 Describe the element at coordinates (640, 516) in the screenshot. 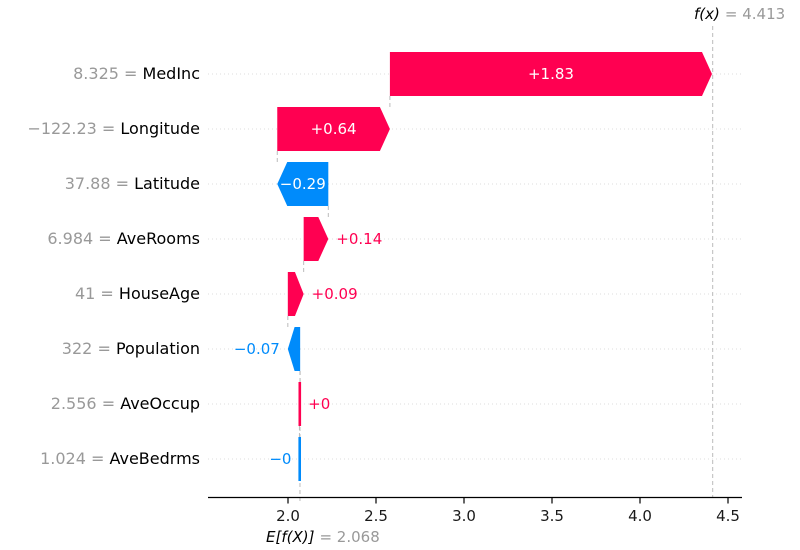

I see `x-tick-label-4.0: 4.0` at that location.